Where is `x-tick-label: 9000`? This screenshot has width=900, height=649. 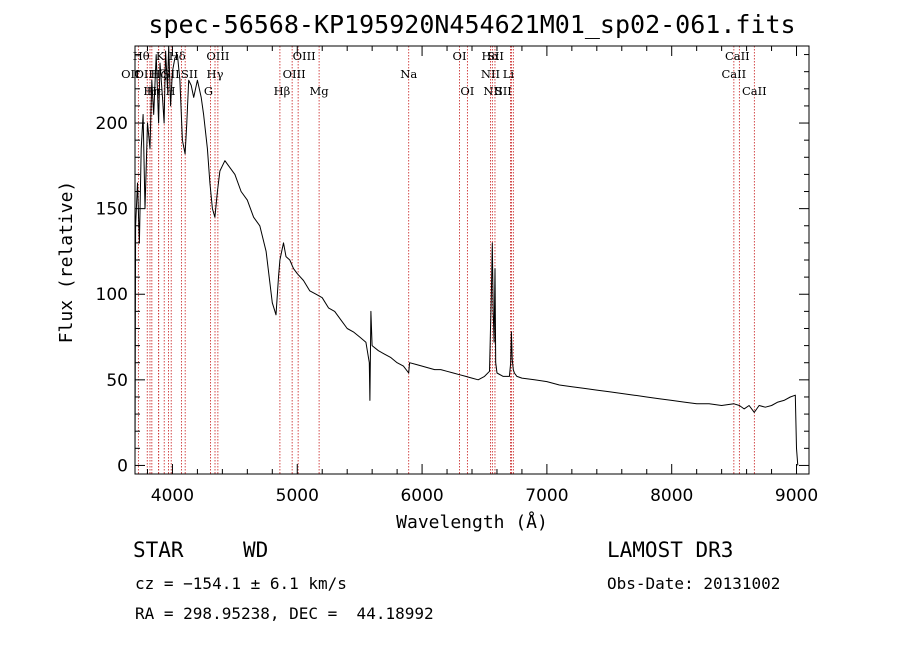
x-tick-label: 9000 is located at coordinates (796, 496).